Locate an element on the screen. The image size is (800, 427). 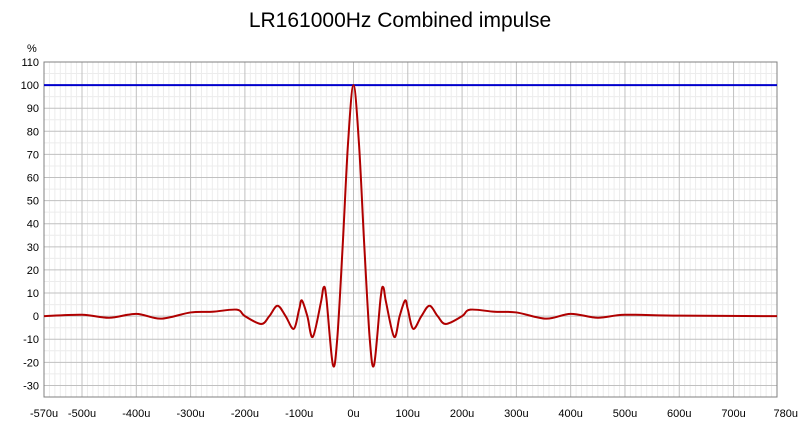
y-tick-label: 90 is located at coordinates (33, 109).